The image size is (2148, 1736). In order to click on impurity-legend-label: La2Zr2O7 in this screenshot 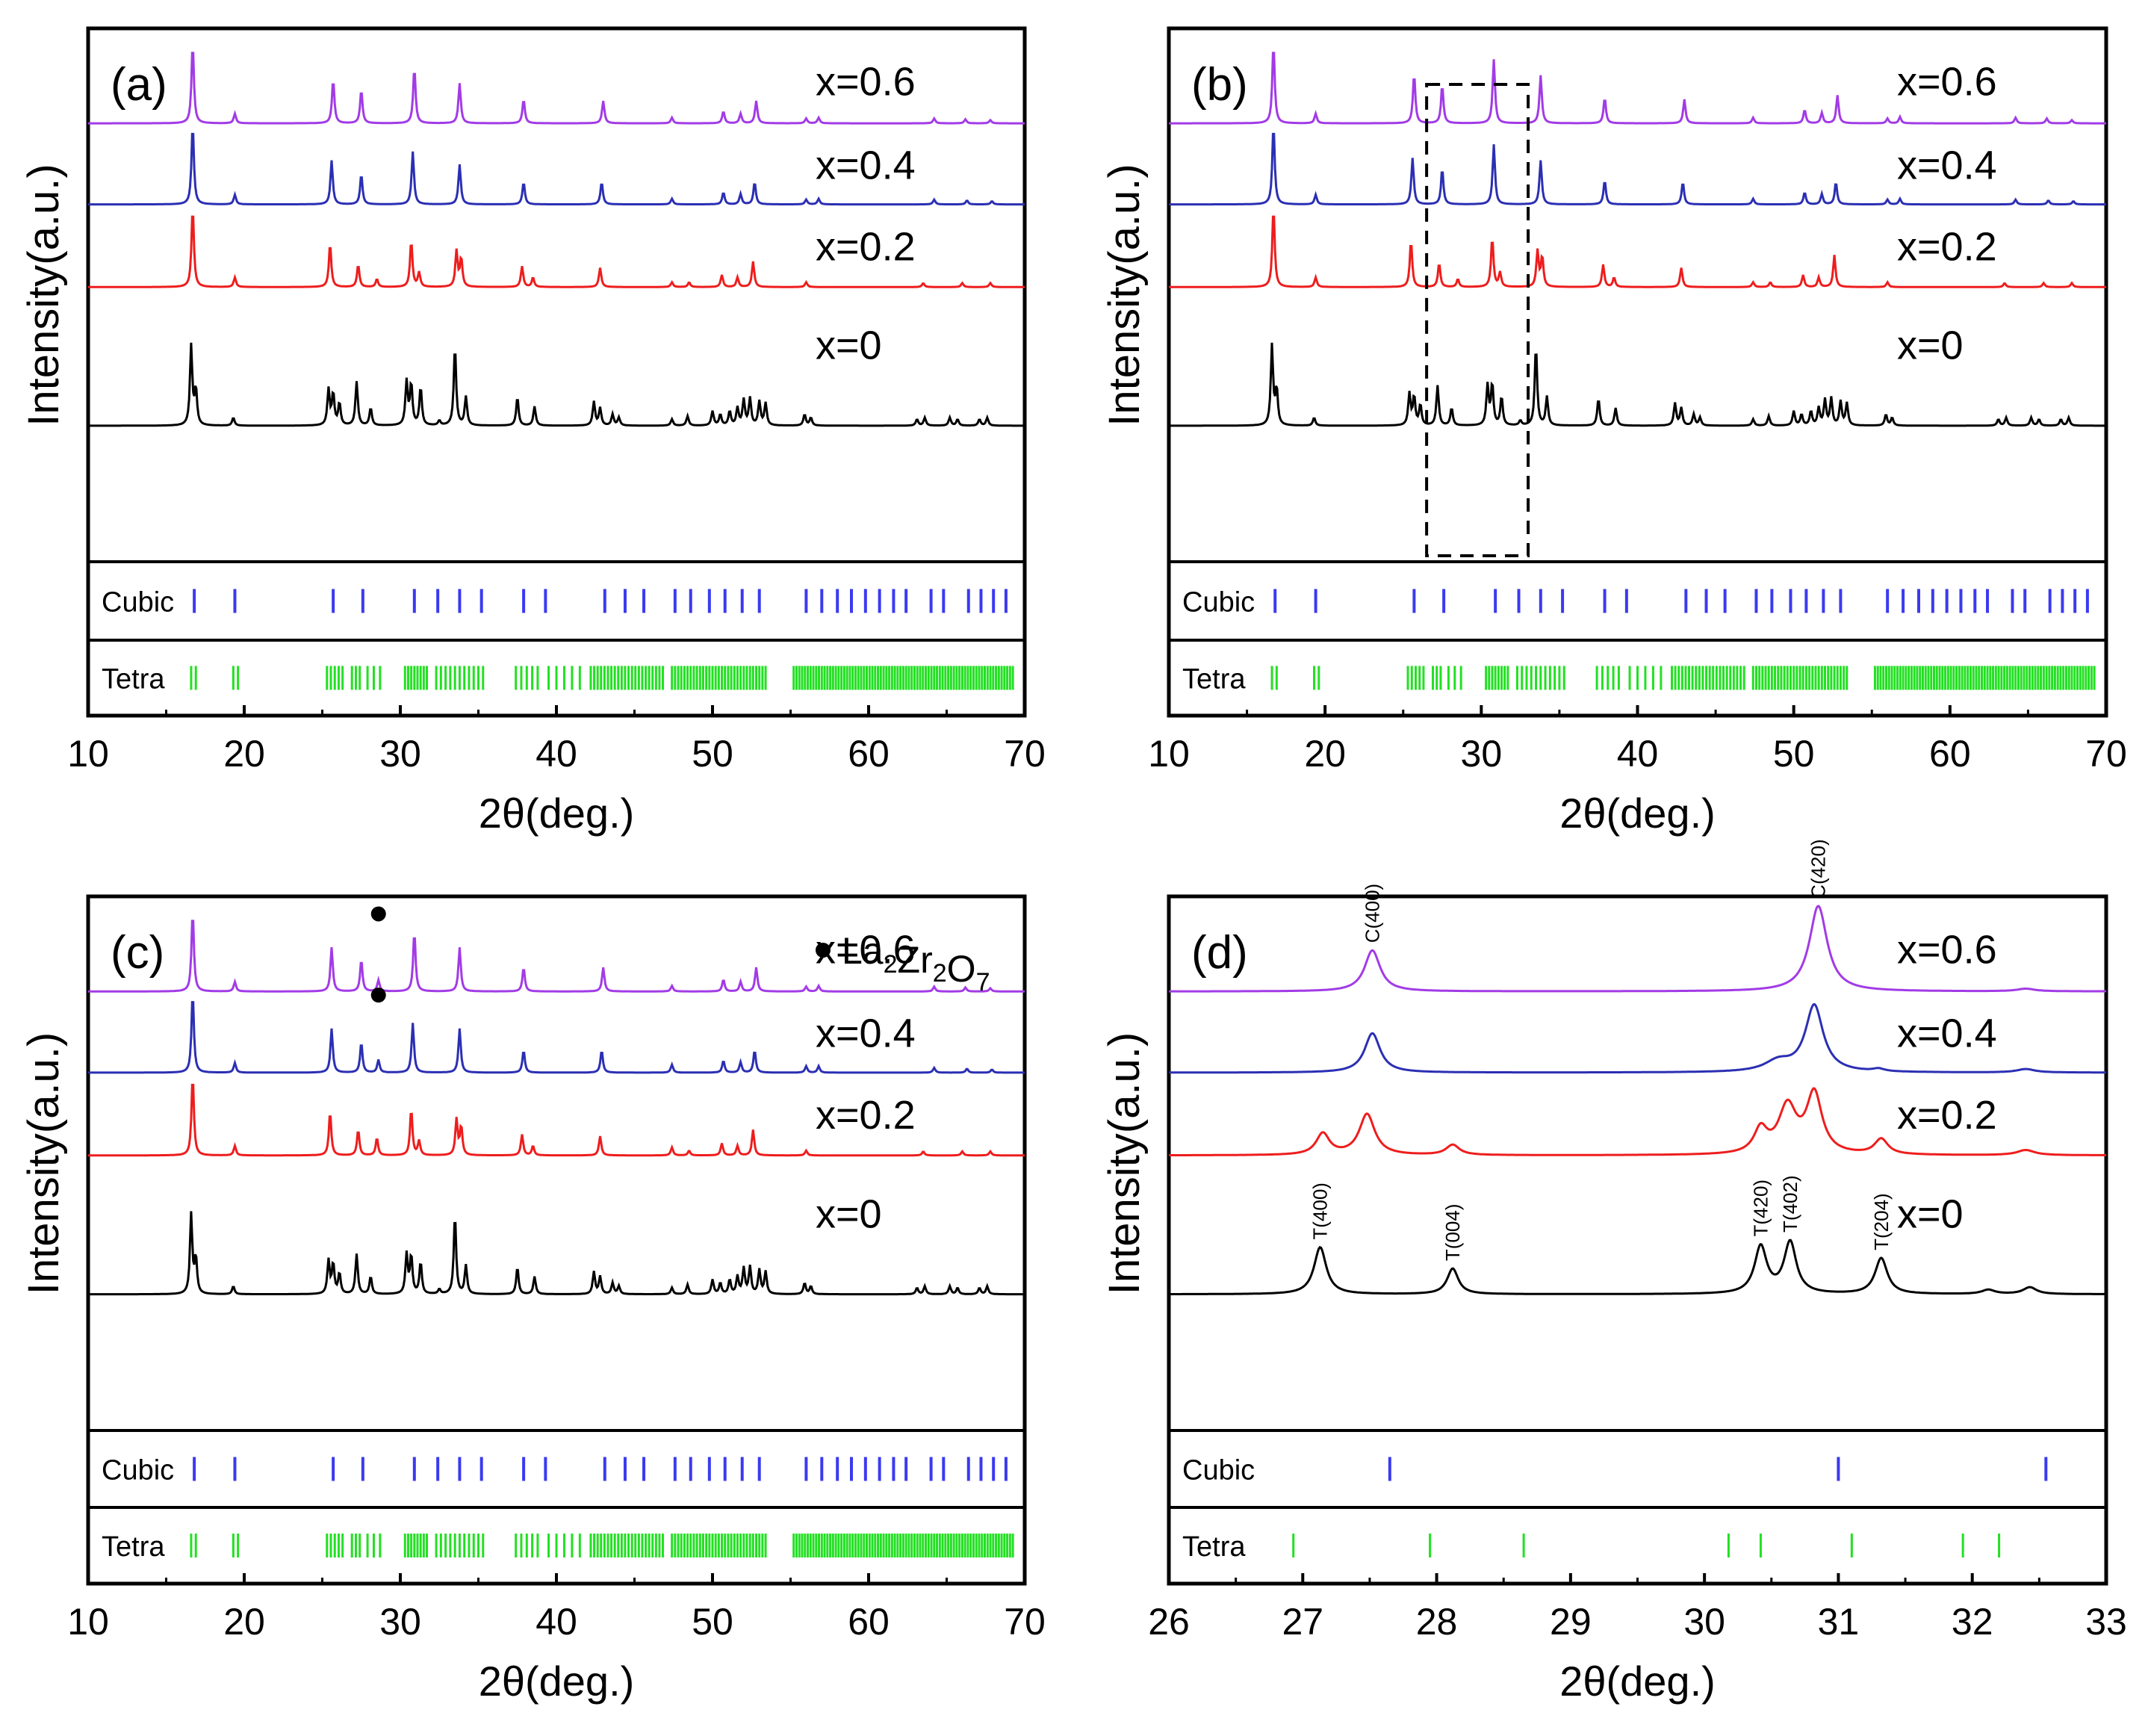, I will do `click(916, 963)`.